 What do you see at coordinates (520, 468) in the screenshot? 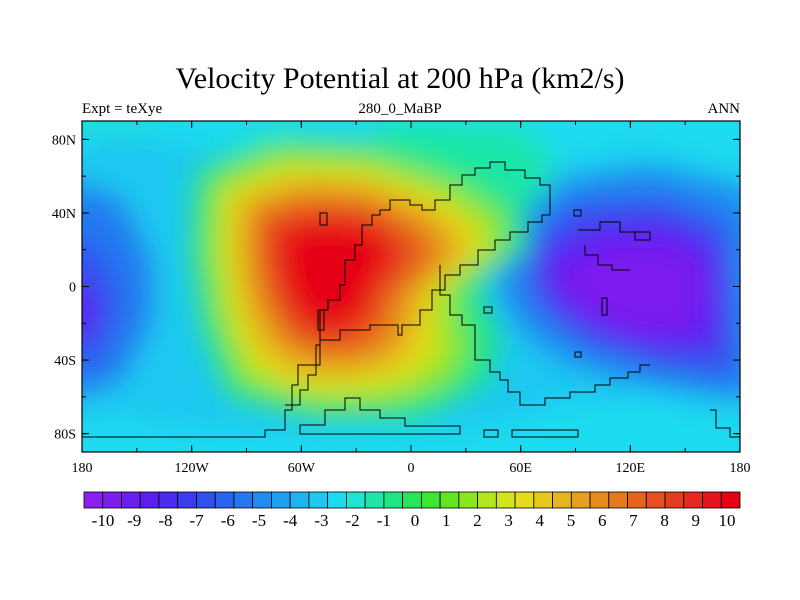
I see `x-tick-label: 60E` at bounding box center [520, 468].